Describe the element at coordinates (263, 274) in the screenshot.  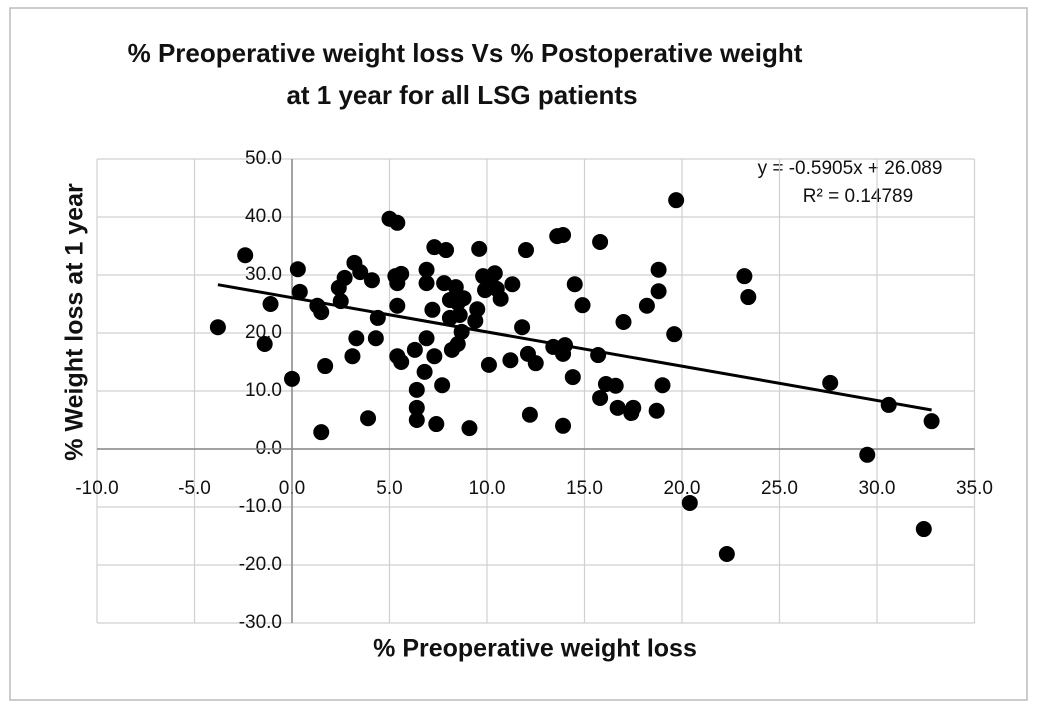
I see `y-tick-label: 30.0` at that location.